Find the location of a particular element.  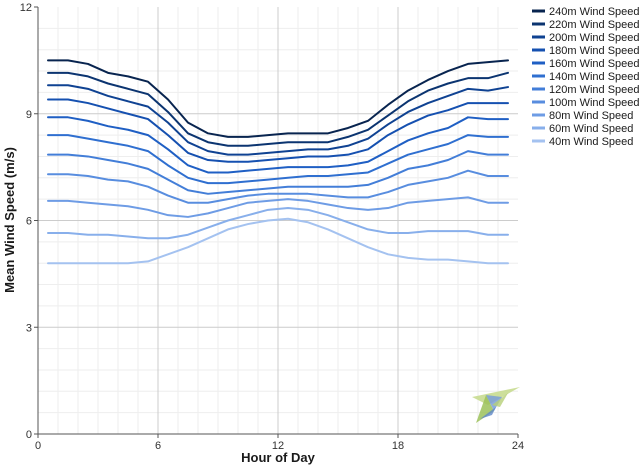

series-line-120m is located at coordinates (278, 172).